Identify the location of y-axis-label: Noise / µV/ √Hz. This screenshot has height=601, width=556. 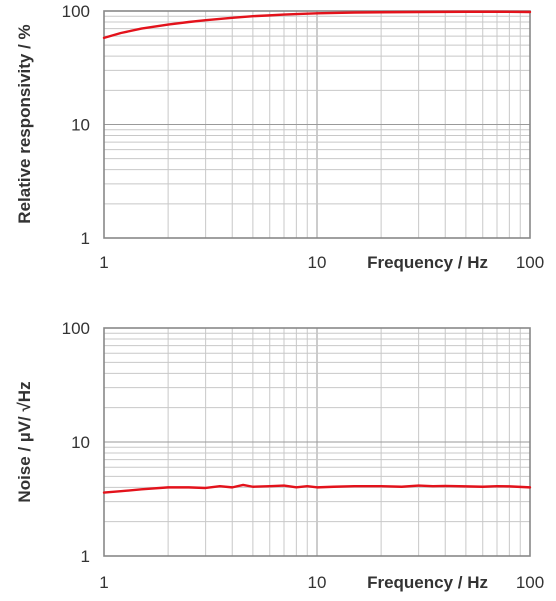
(24, 441).